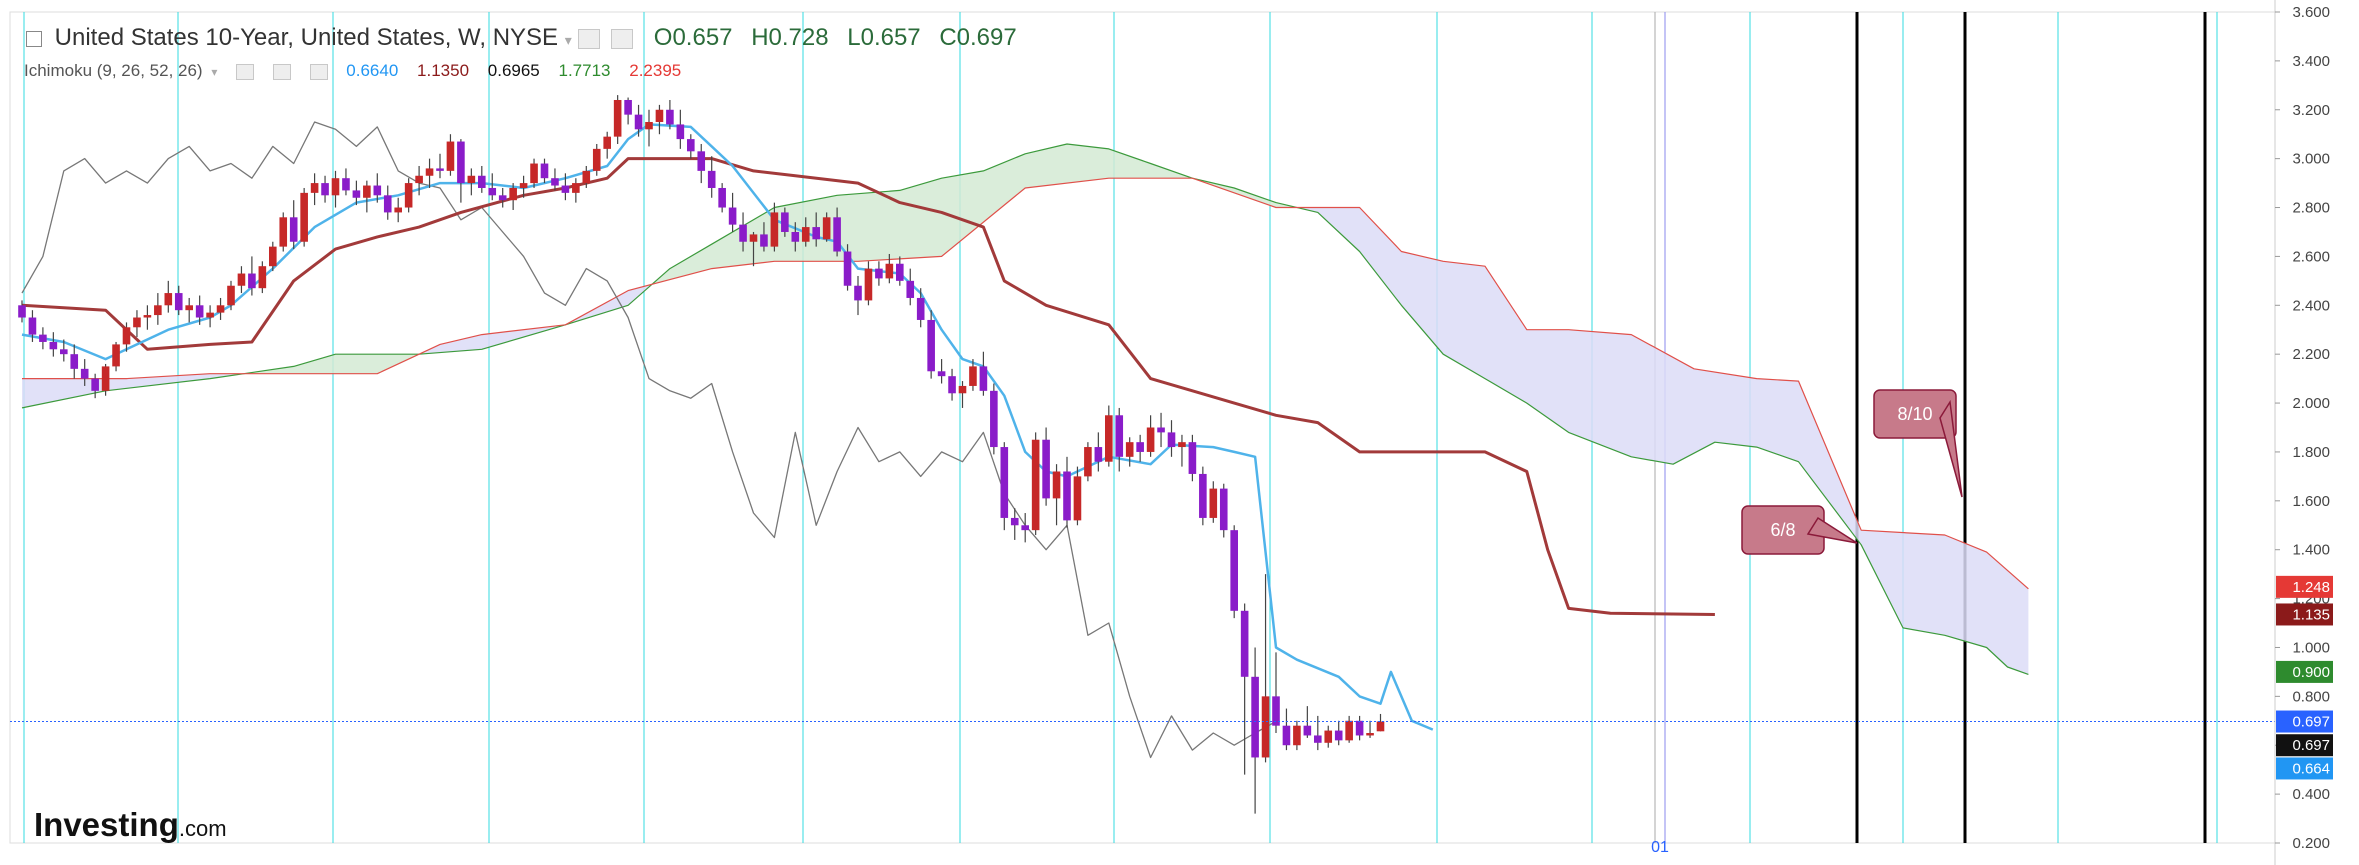 This screenshot has height=865, width=2359. I want to click on close-icon, so click(318, 71).